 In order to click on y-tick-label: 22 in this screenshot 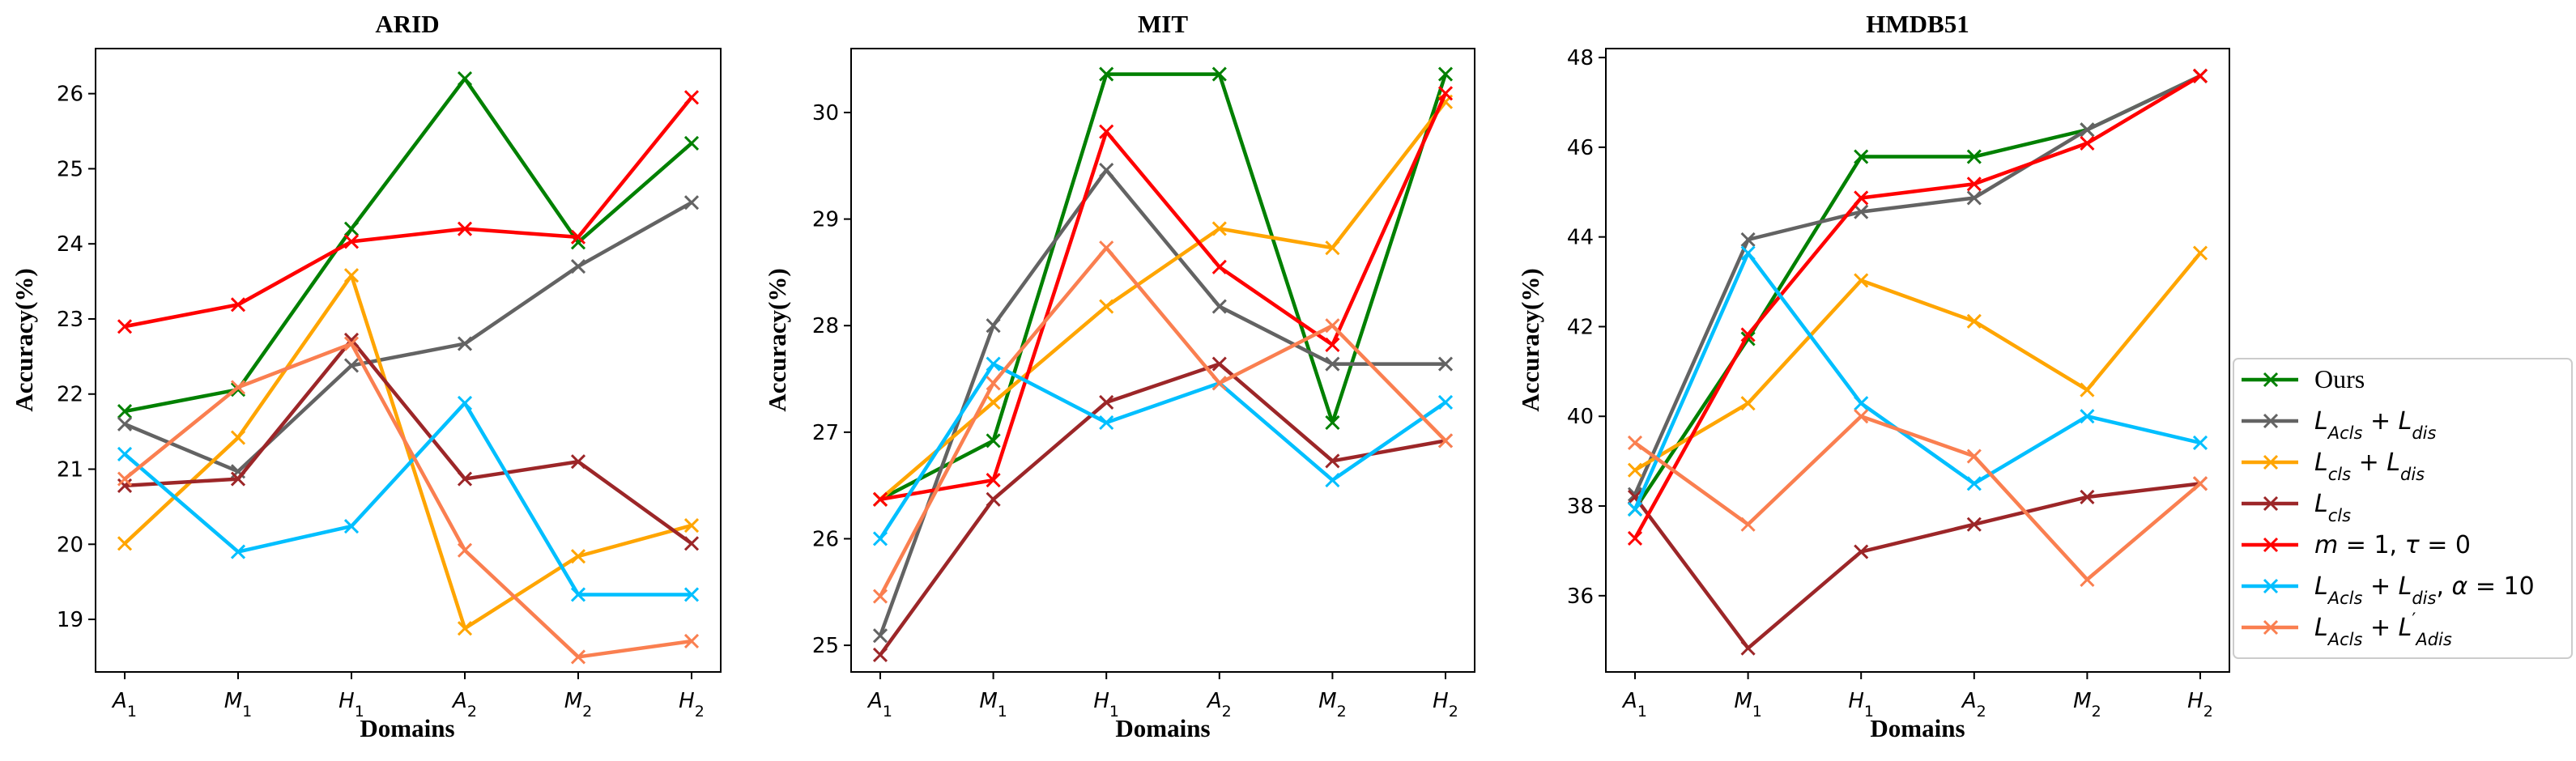, I will do `click(70, 395)`.